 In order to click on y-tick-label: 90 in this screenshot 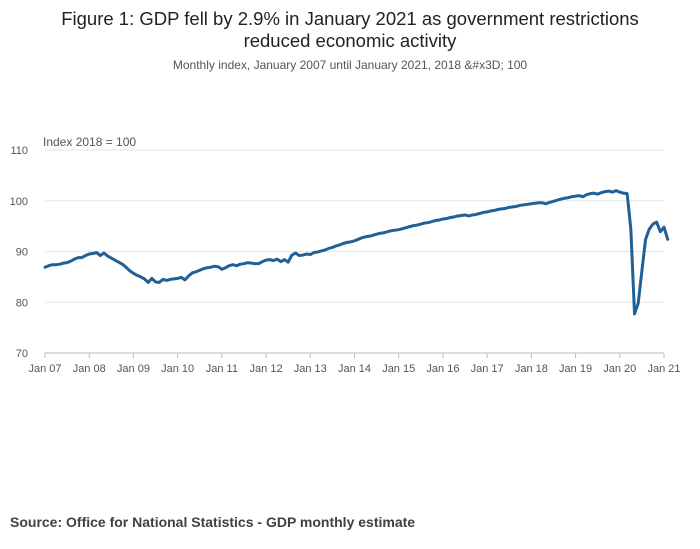, I will do `click(22, 253)`.